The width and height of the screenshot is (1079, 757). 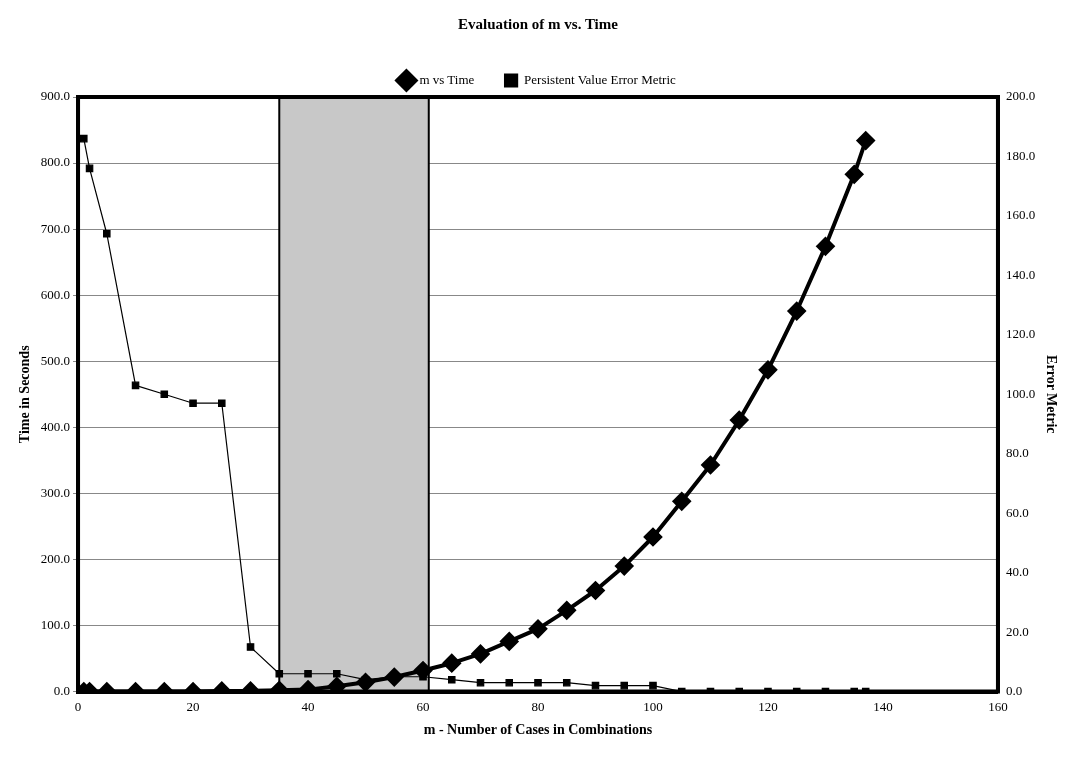 I want to click on chart-title: Evaluation of m vs. Time, so click(x=538, y=23).